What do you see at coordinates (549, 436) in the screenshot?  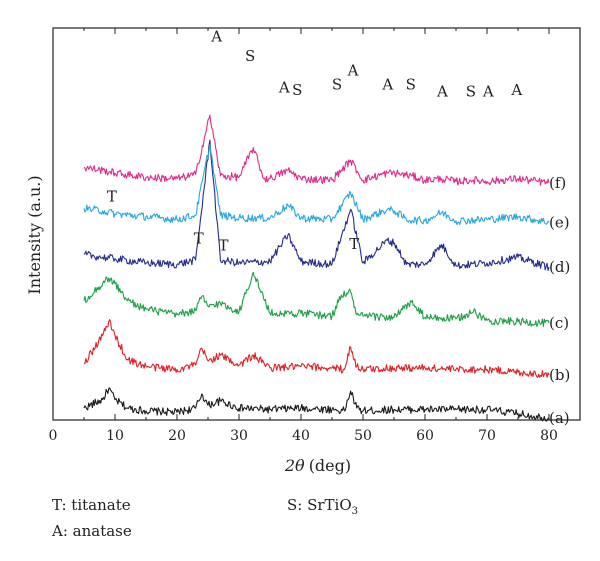 I see `x-tick-label-80: 80` at bounding box center [549, 436].